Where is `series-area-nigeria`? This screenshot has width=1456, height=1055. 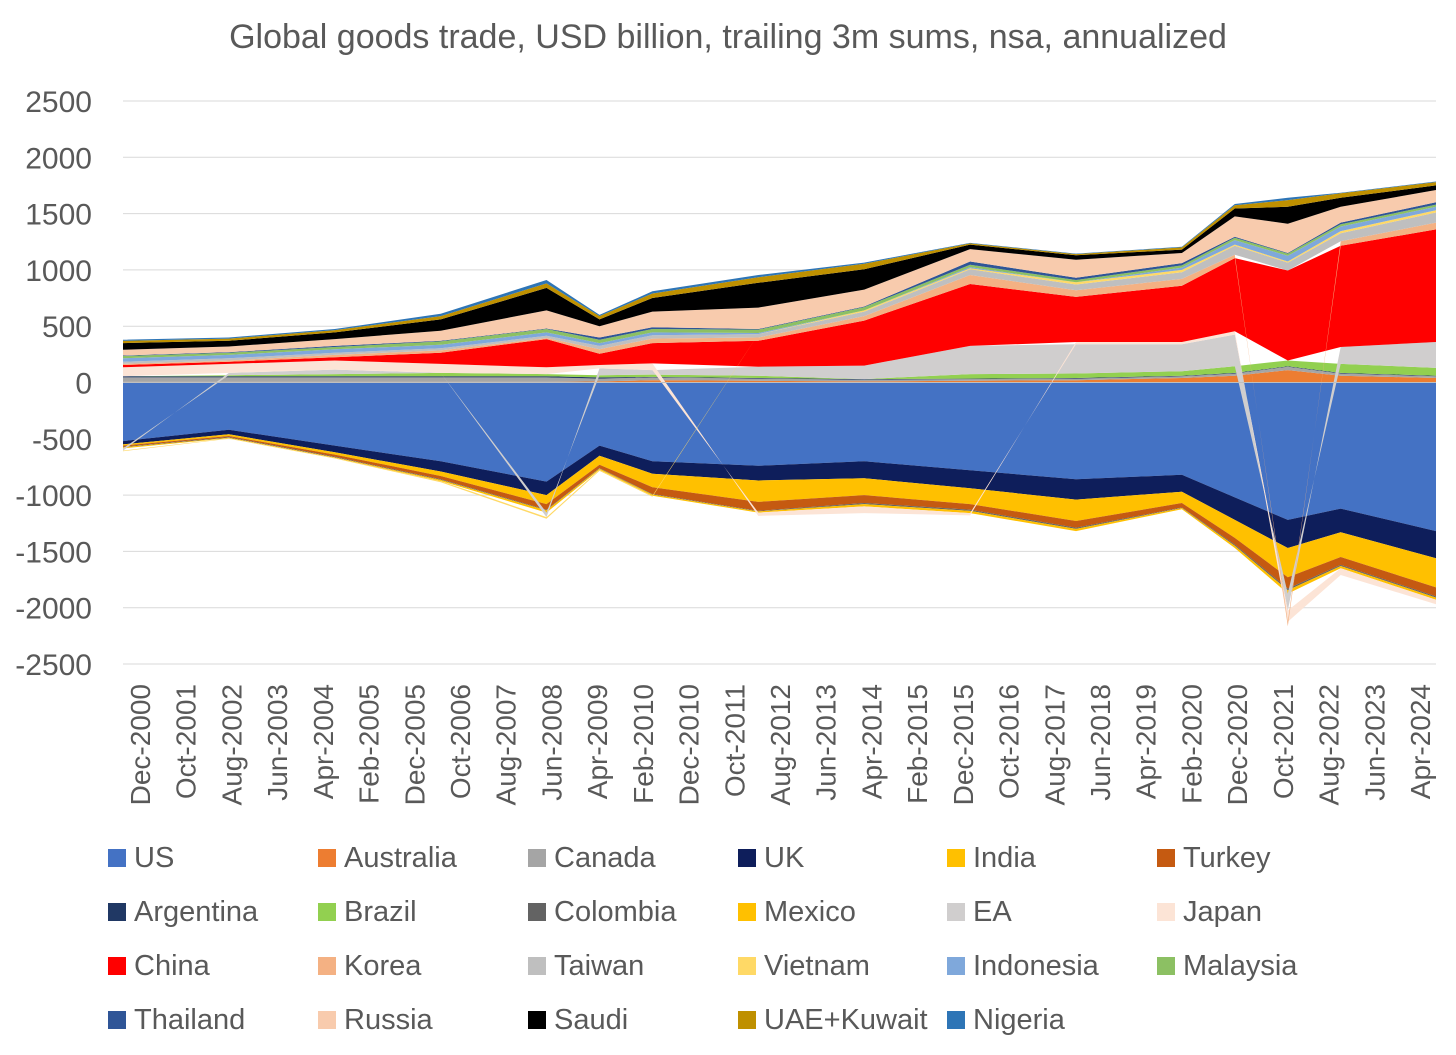
series-area-nigeria is located at coordinates (779, 261).